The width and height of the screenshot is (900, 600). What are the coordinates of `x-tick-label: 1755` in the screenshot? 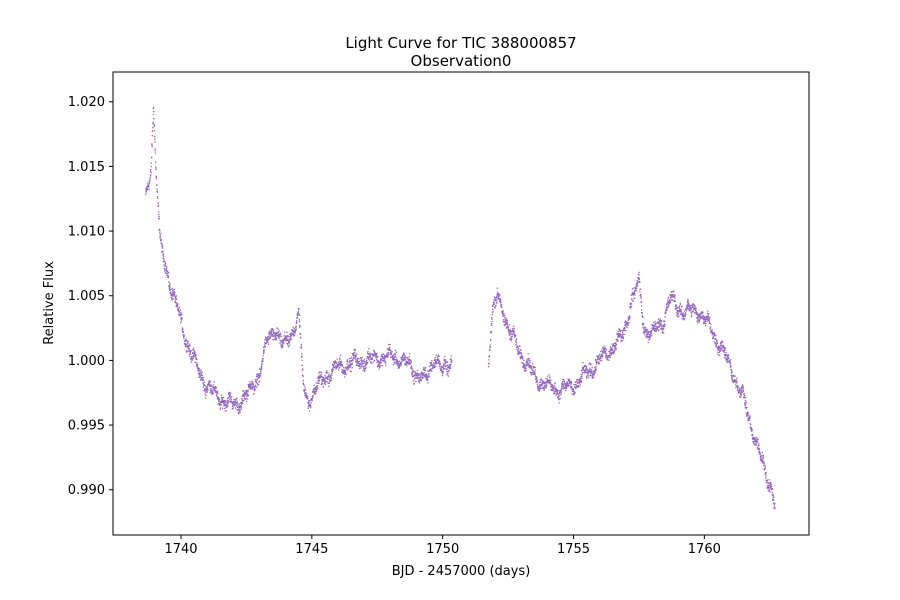 It's located at (573, 549).